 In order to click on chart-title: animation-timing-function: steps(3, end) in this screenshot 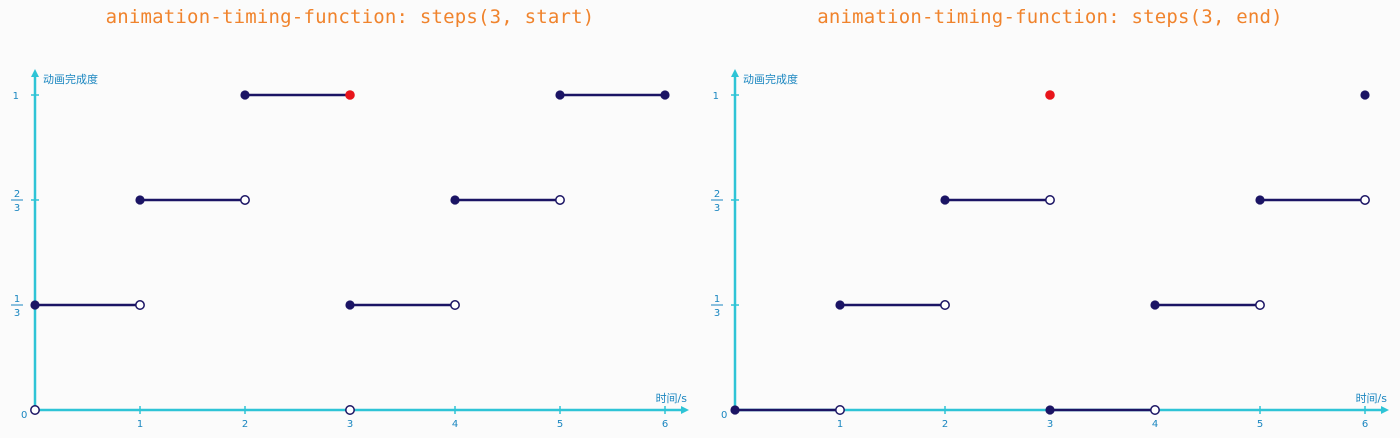, I will do `click(1050, 17)`.